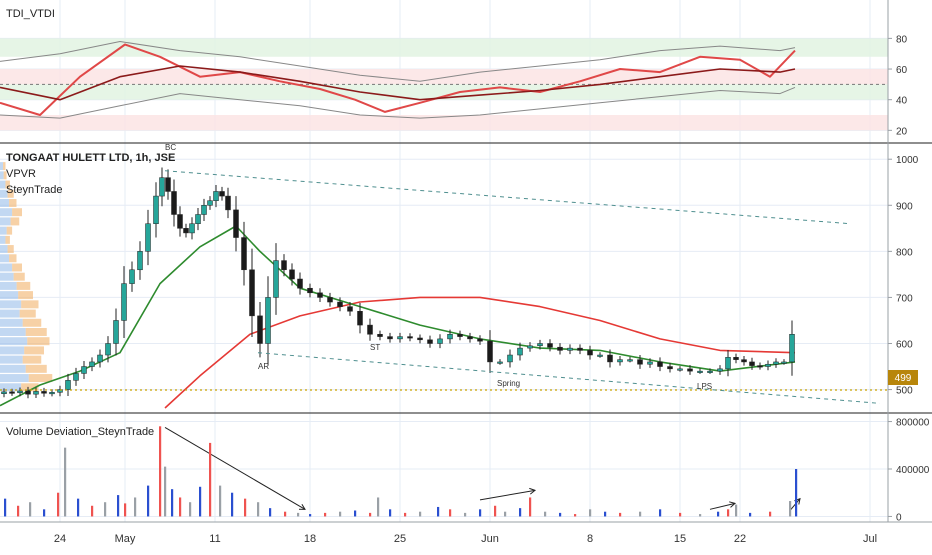  Describe the element at coordinates (480, 352) in the screenshot. I see `ma-long-line` at that location.